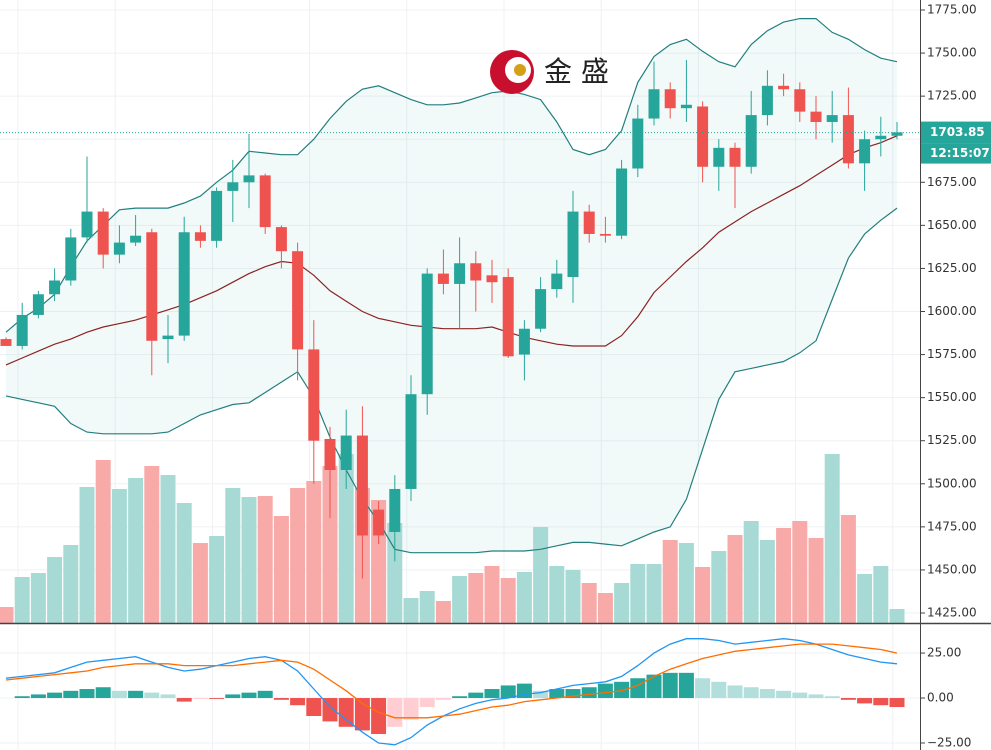  Describe the element at coordinates (944, 653) in the screenshot. I see `y-tick-label: 25.00` at that location.